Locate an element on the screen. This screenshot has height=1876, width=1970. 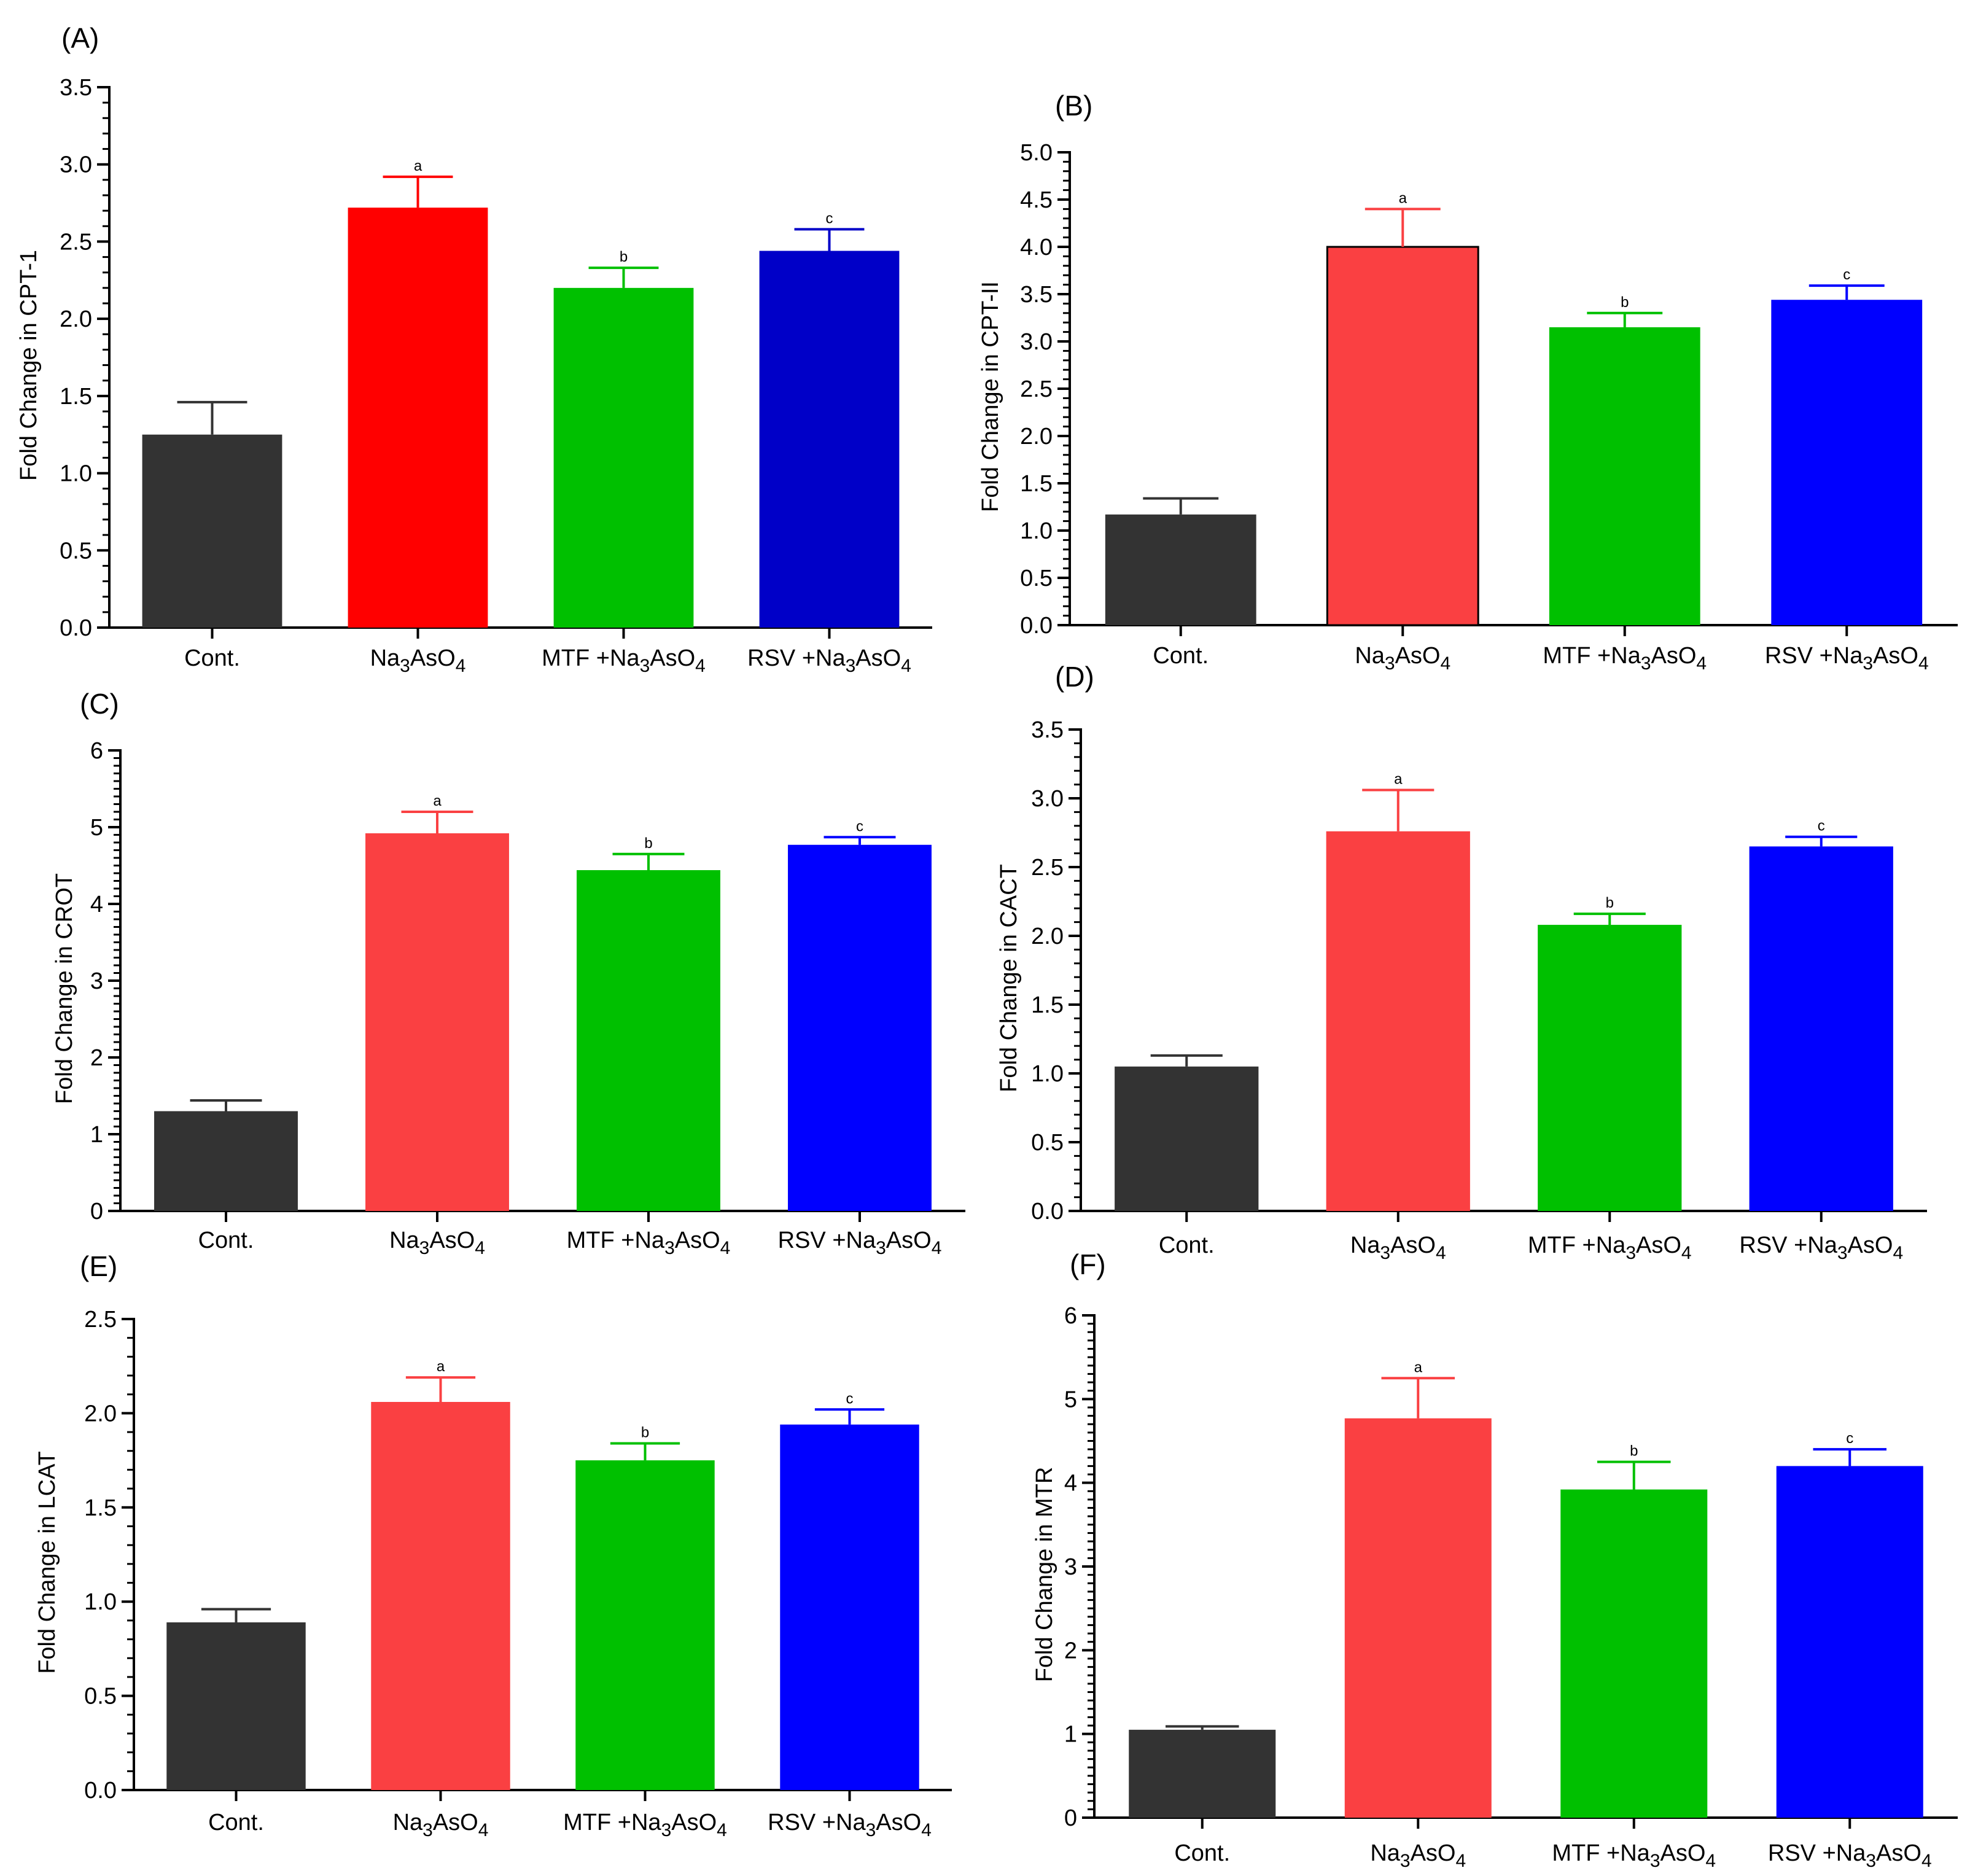
y-axis-title: Fold Change in CACT is located at coordinates (1009, 978).